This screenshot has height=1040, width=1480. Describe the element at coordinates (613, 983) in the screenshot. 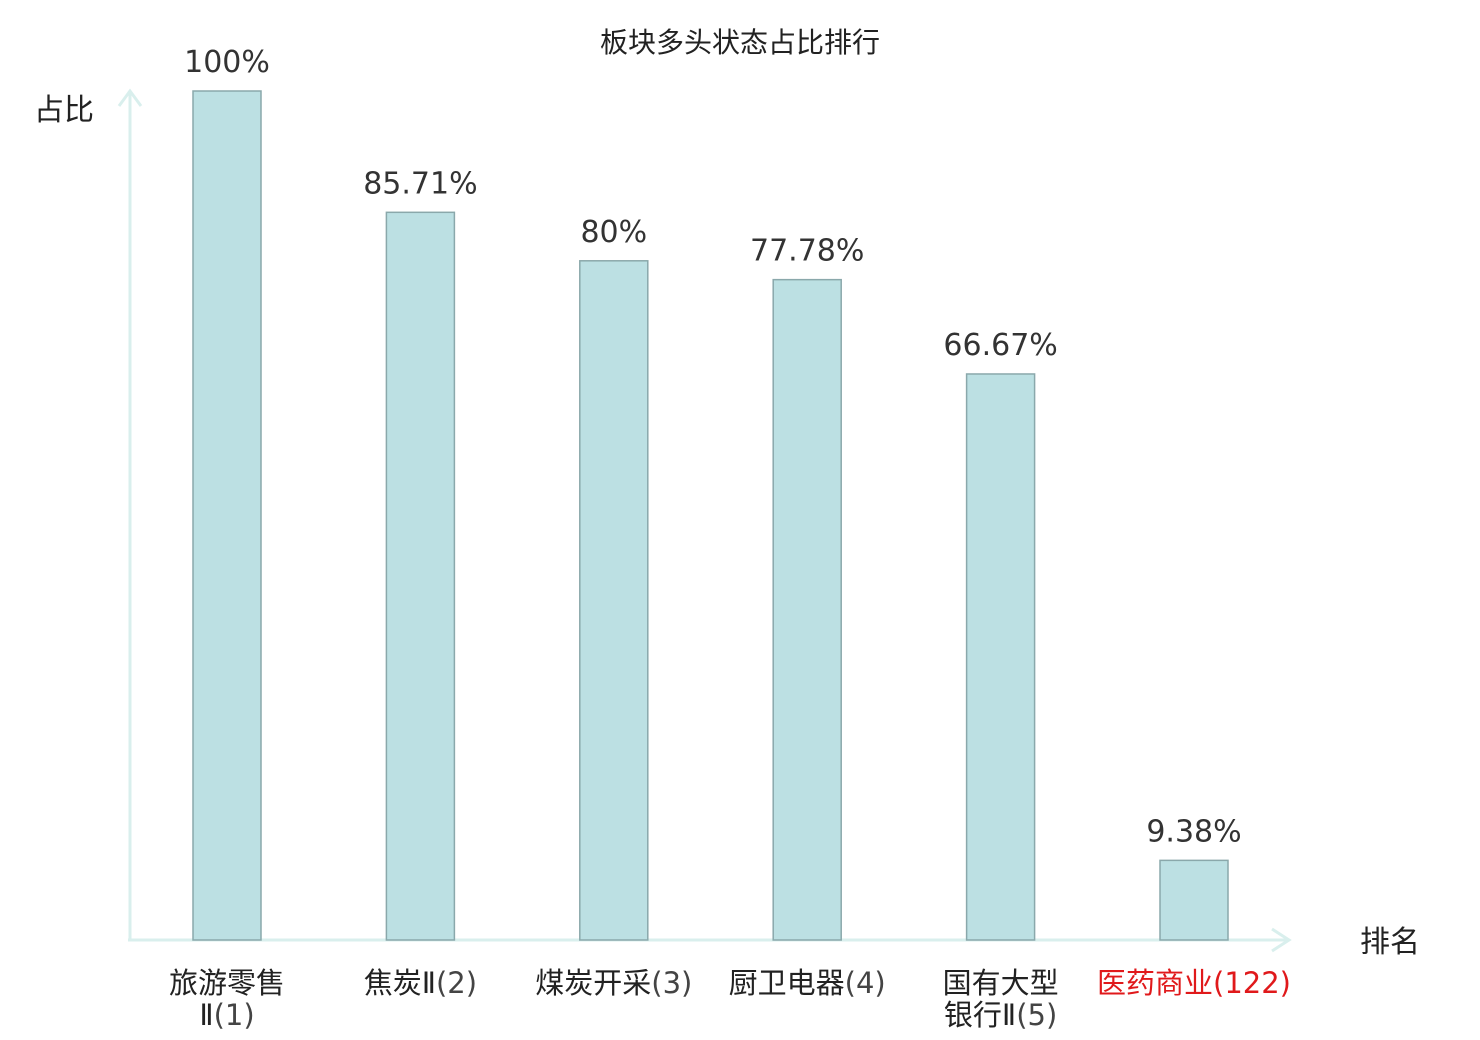

I see `category-label-3: 煤炭开采(3)` at that location.